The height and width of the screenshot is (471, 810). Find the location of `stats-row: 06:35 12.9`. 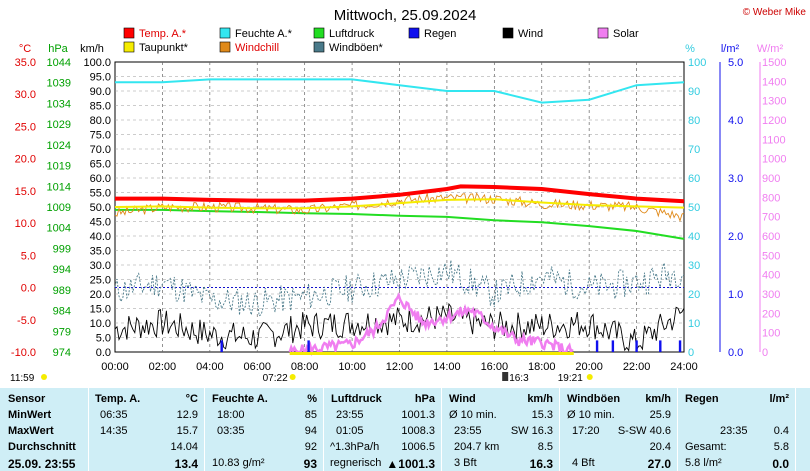

stats-row: 06:35 12.9 is located at coordinates (146, 416).